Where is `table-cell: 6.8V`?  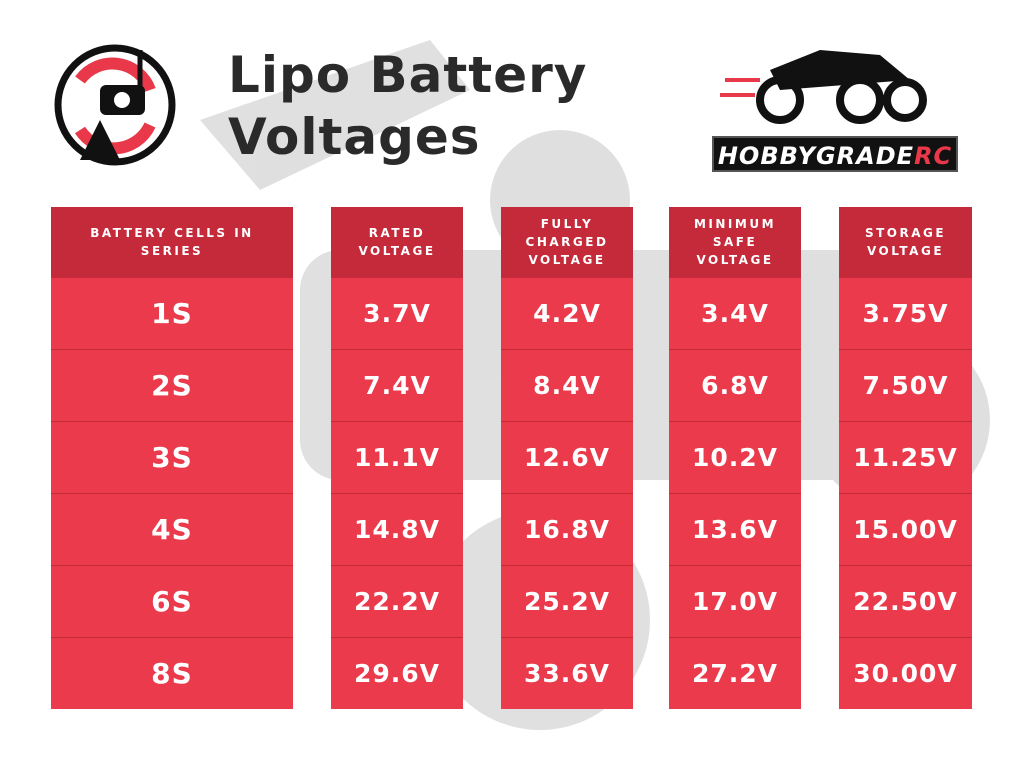
table-cell: 6.8V is located at coordinates (735, 385).